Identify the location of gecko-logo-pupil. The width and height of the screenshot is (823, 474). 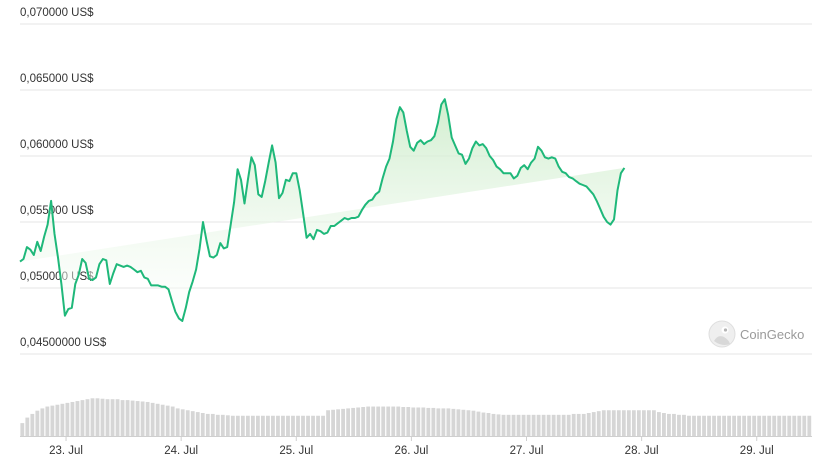
(725, 330).